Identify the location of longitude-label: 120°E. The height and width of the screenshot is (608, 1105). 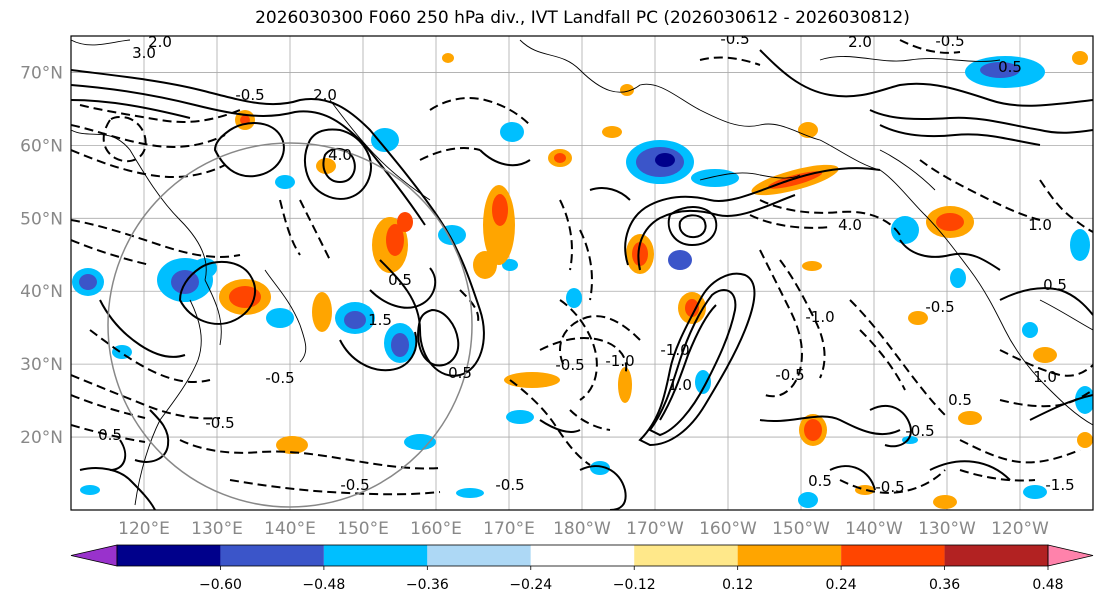
(144, 529).